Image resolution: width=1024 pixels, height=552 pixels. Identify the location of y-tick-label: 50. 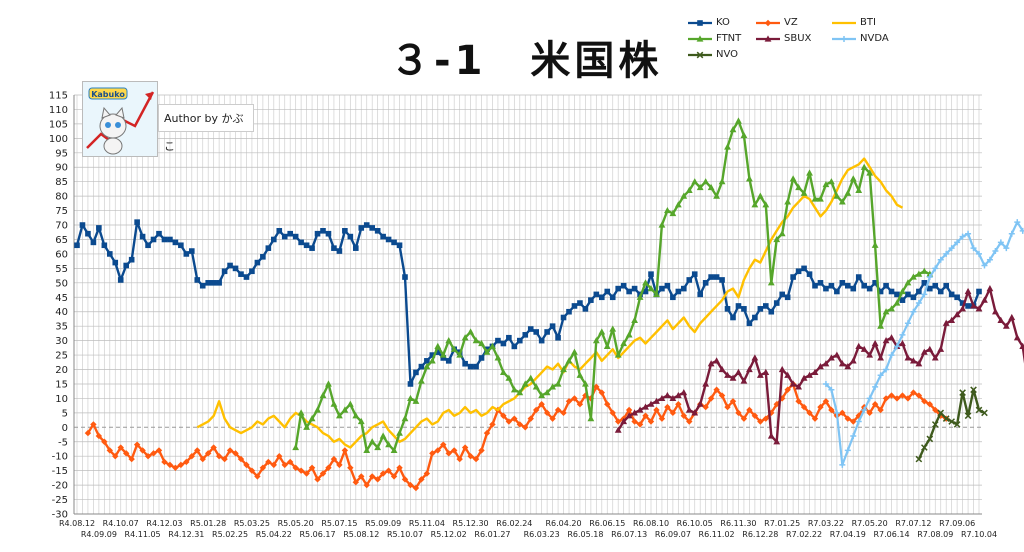
(61, 283).